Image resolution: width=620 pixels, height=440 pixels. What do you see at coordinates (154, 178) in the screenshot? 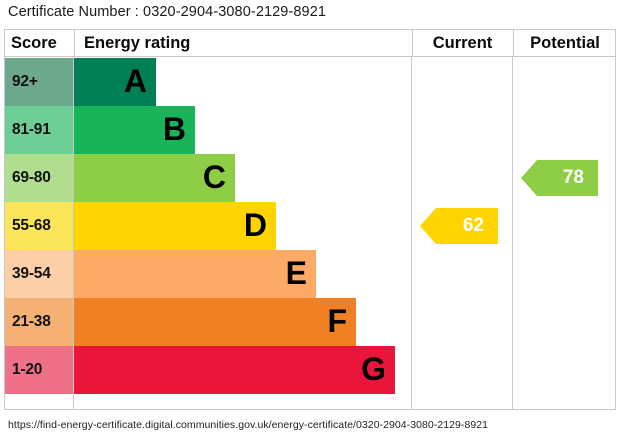
I see `band-bar-c: C` at bounding box center [154, 178].